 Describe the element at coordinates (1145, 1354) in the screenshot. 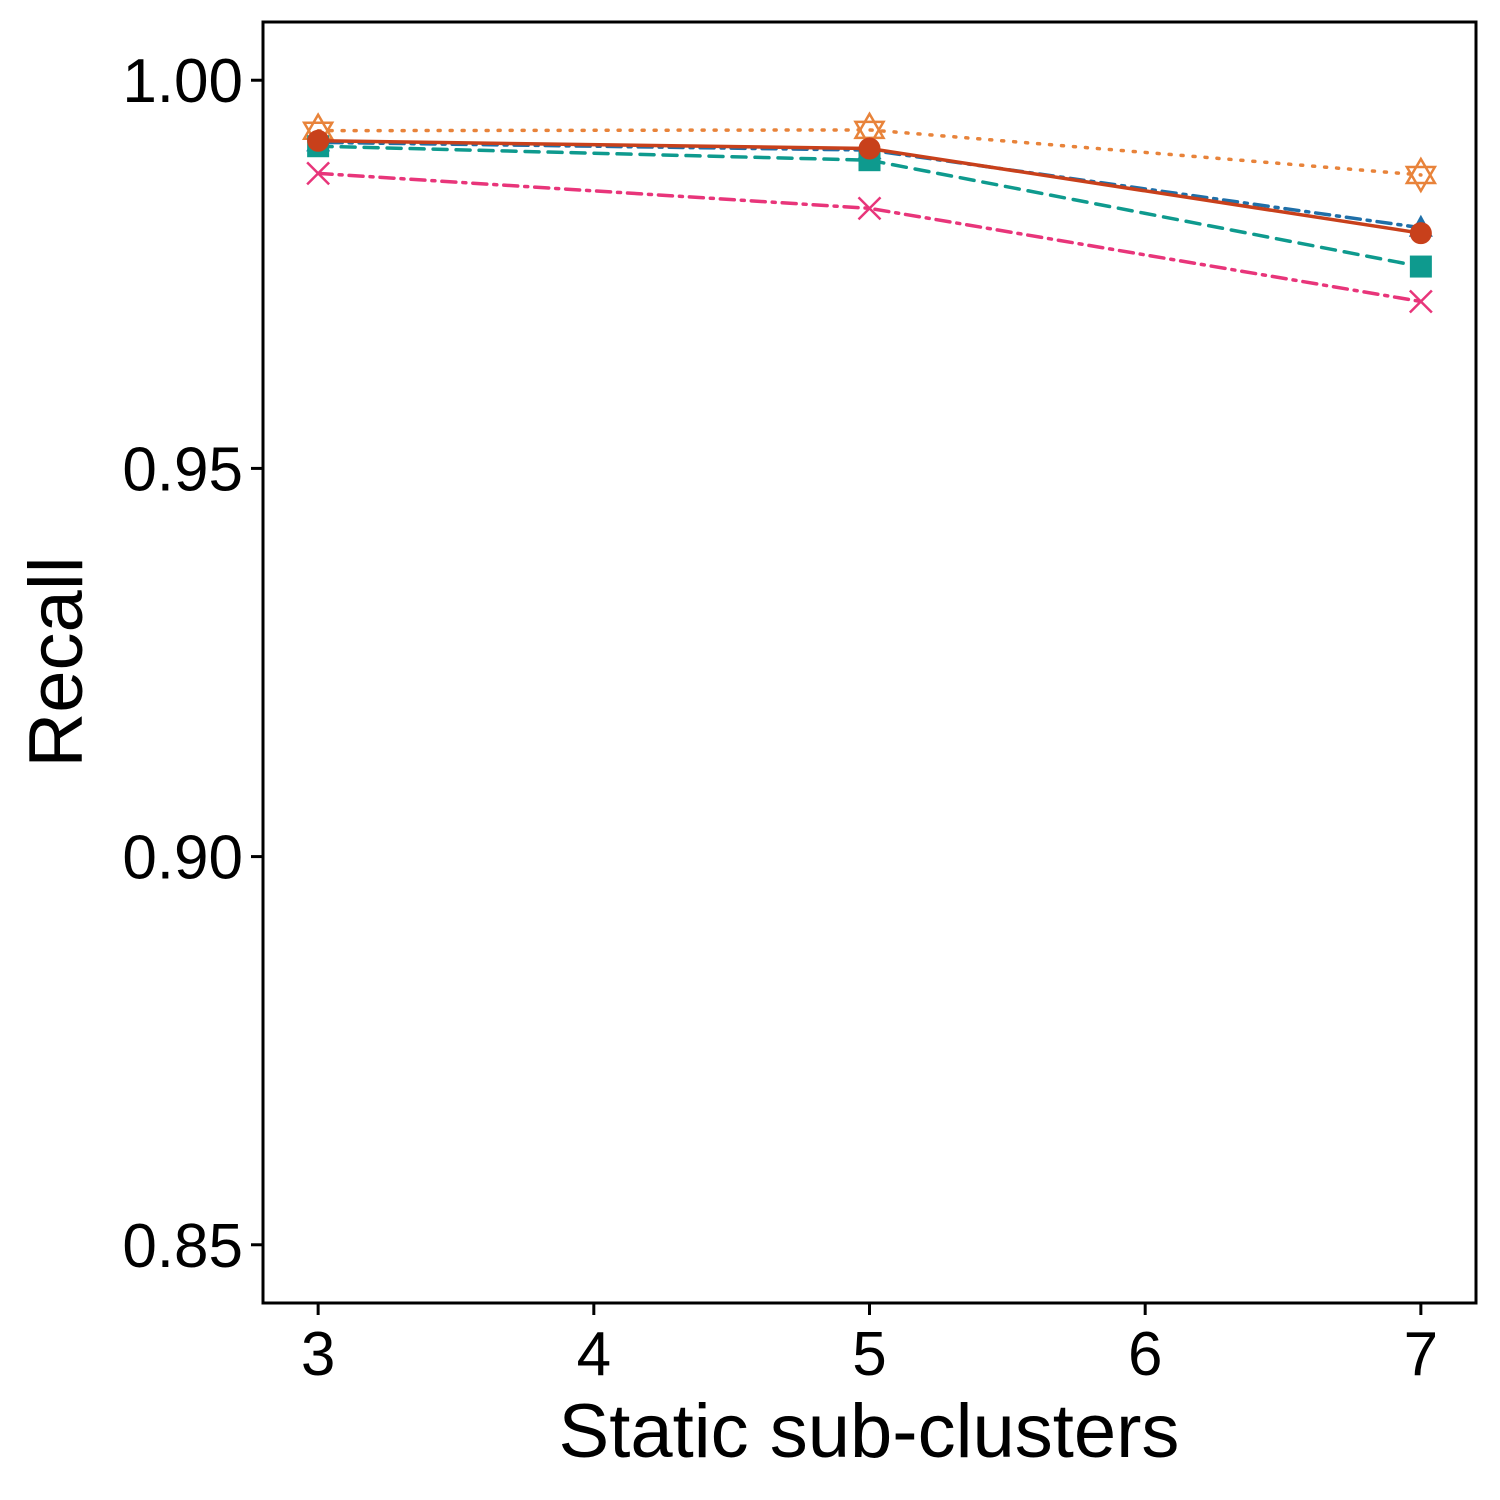

I see `x-tick-label: 6` at that location.